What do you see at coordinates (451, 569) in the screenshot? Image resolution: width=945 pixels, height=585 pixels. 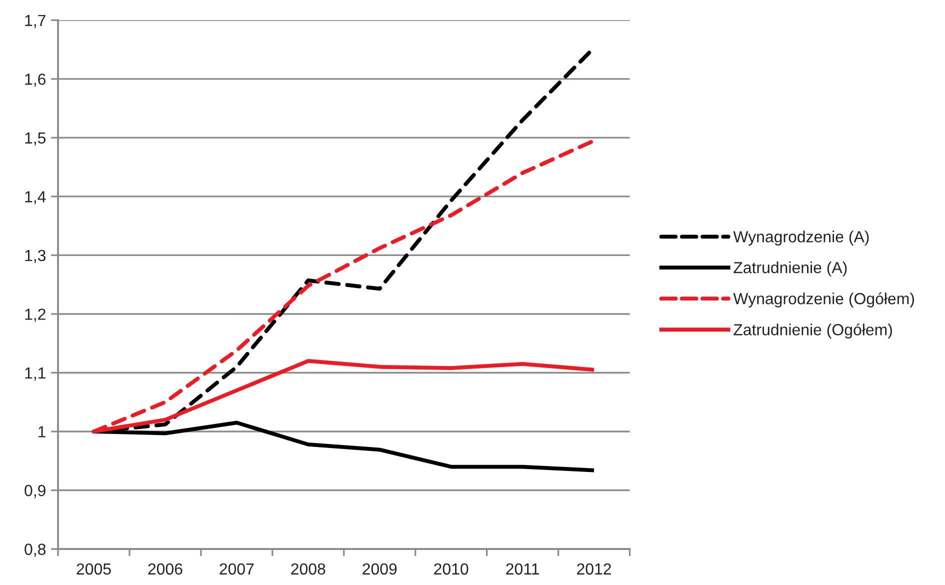 I see `x-tick-label: 2010` at bounding box center [451, 569].